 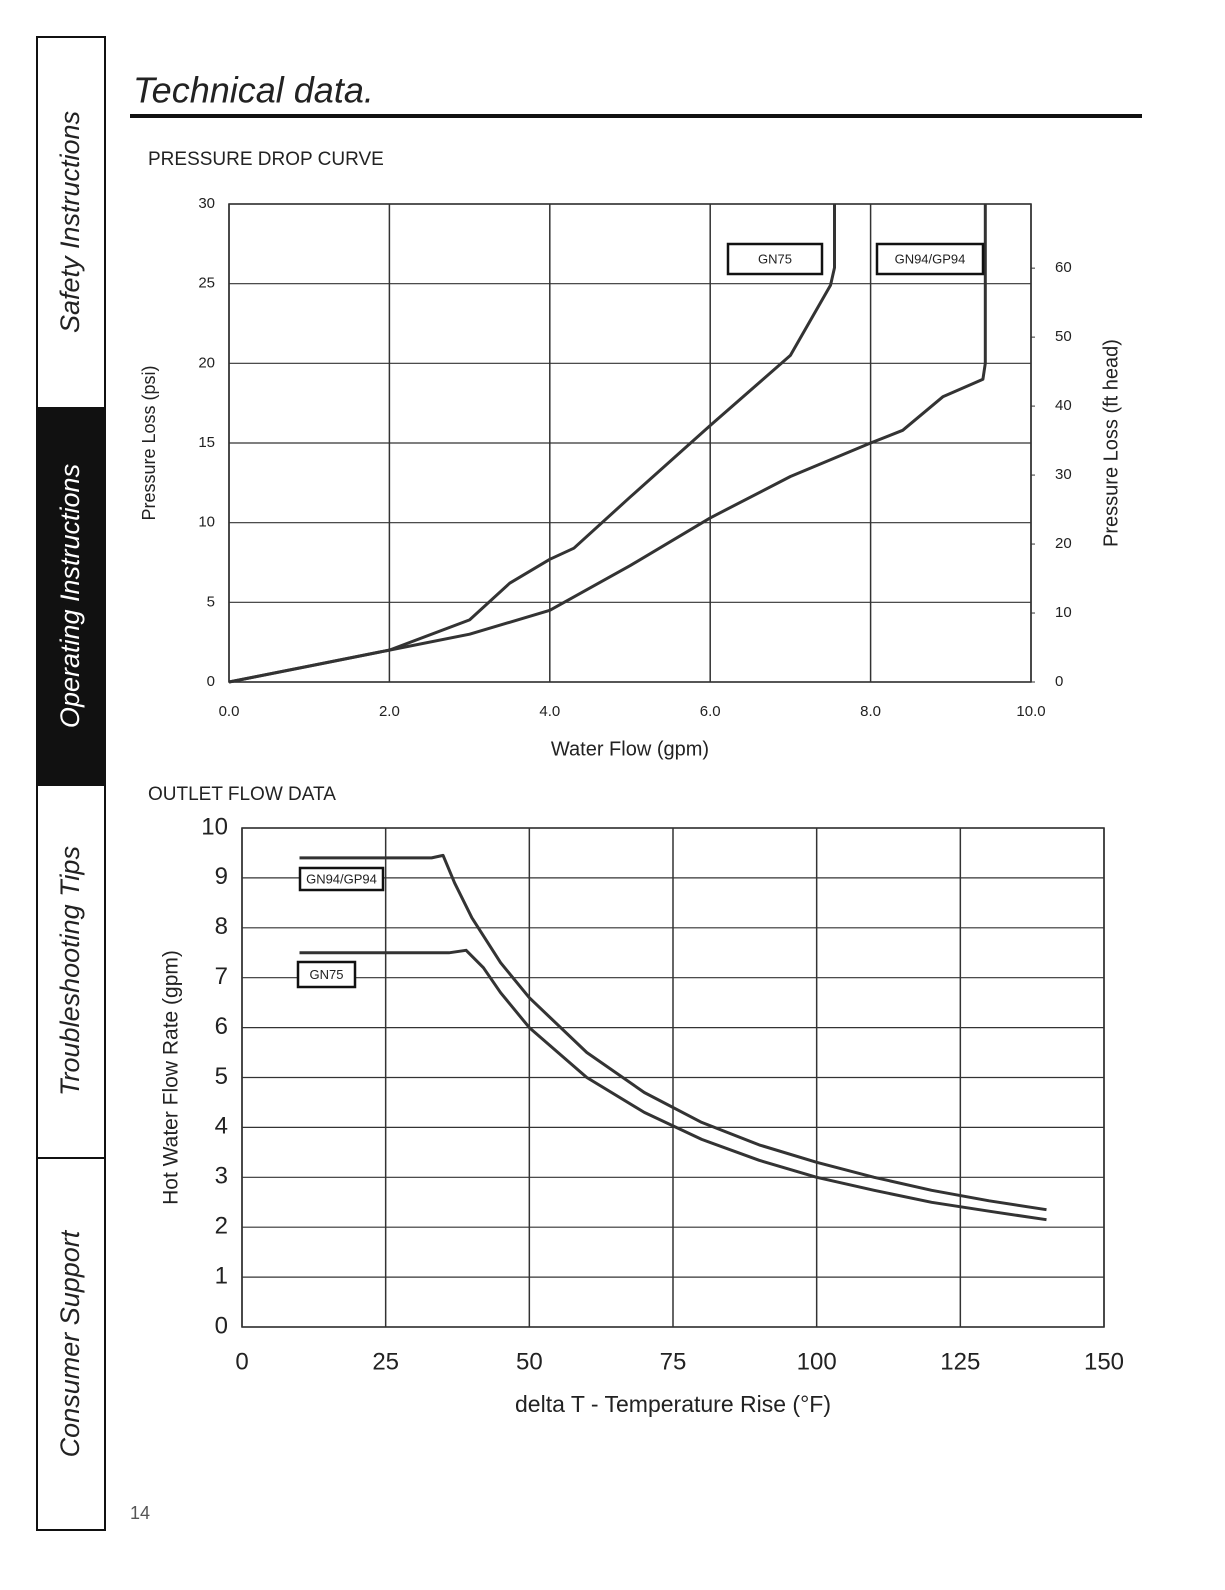 What do you see at coordinates (206, 283) in the screenshot?
I see `y-tick-label: 25` at bounding box center [206, 283].